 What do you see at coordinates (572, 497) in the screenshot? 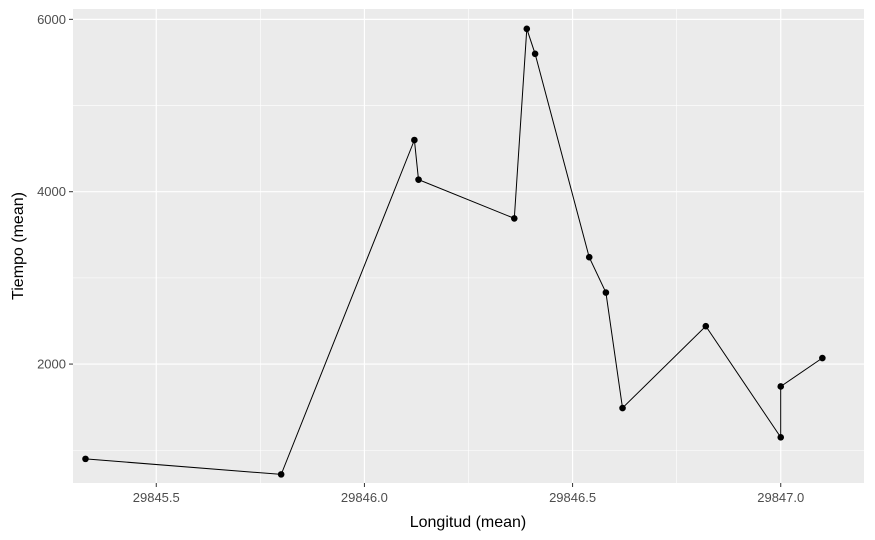
I see `x-tick-label: 29846.5` at bounding box center [572, 497].